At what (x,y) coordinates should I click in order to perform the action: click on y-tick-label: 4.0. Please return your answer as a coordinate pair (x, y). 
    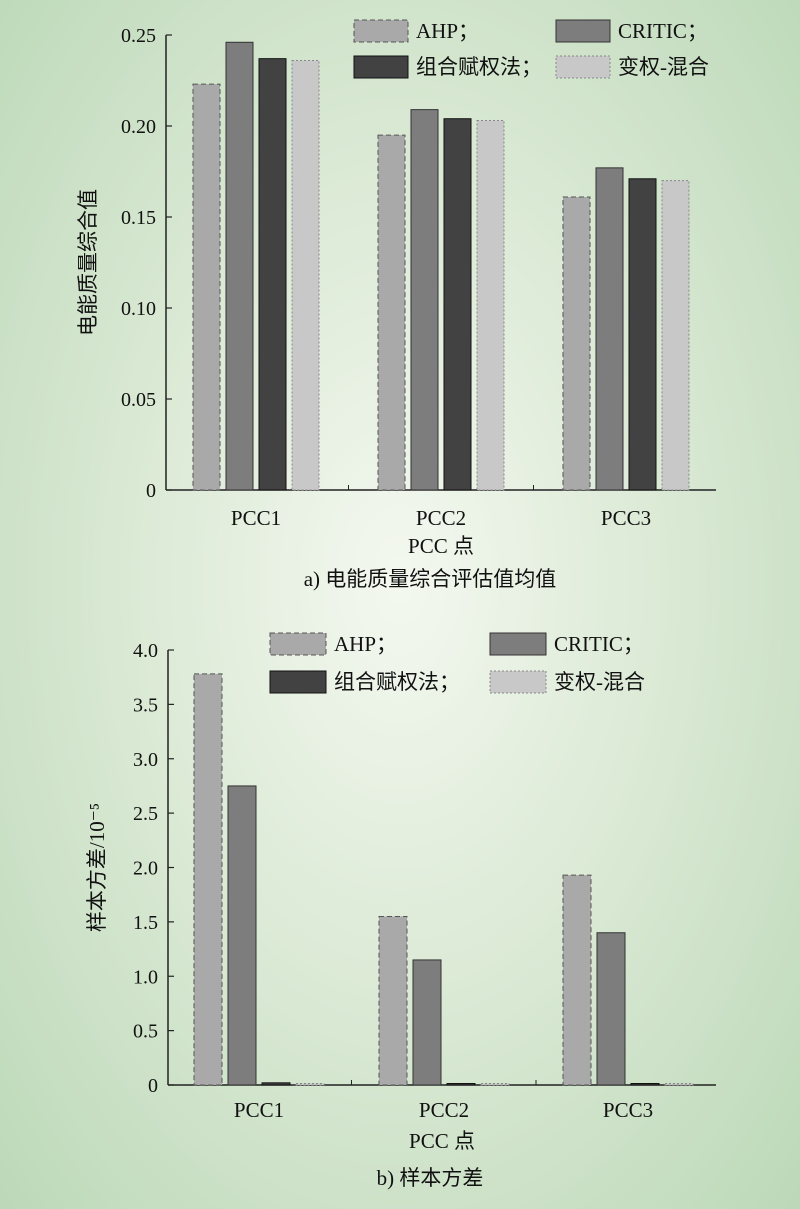
    Looking at the image, I should click on (145, 651).